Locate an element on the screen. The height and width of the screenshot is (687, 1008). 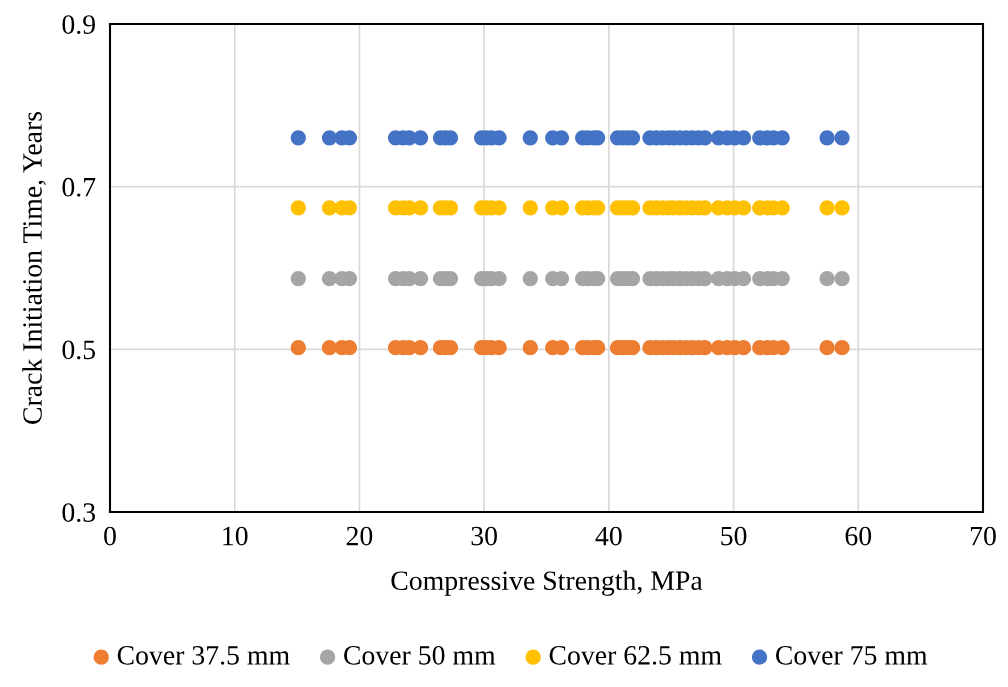
y-tick-label: 0.3 is located at coordinates (79, 513).